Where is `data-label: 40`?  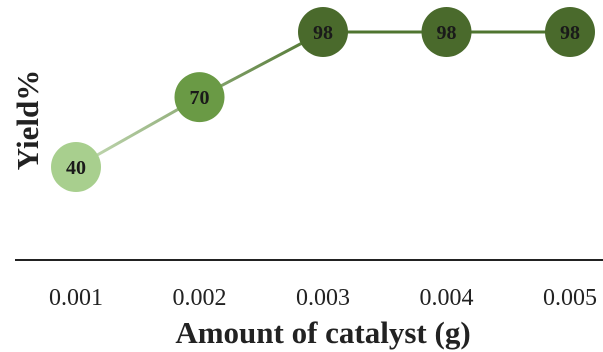 data-label: 40 is located at coordinates (76, 168).